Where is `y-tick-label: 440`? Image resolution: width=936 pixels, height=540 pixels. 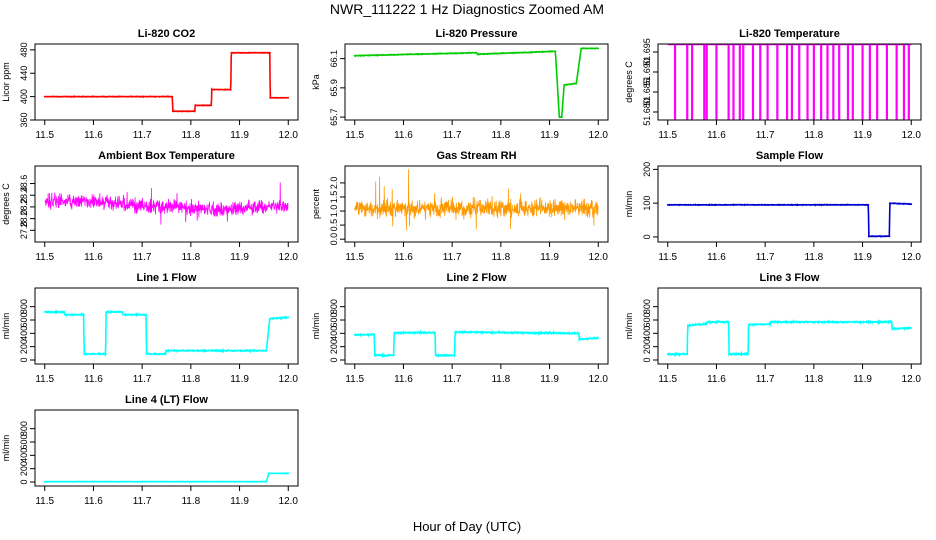
y-tick-label: 440 is located at coordinates (24, 73).